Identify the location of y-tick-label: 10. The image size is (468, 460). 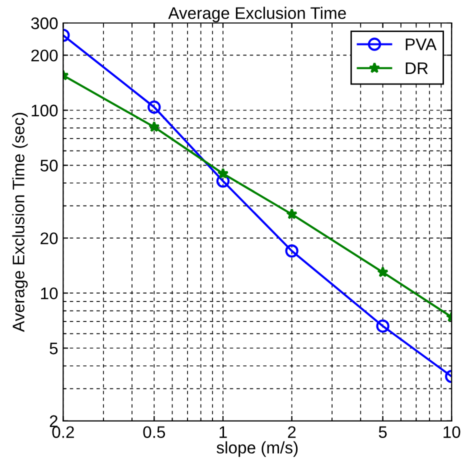
(49, 293).